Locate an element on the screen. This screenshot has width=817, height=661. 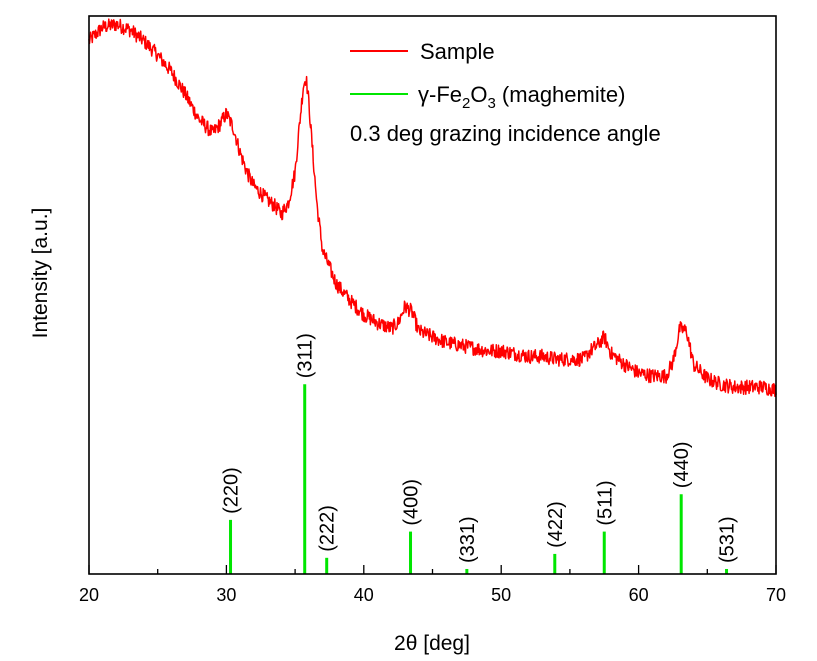
peak-label-1: (311) is located at coordinates (306, 355).